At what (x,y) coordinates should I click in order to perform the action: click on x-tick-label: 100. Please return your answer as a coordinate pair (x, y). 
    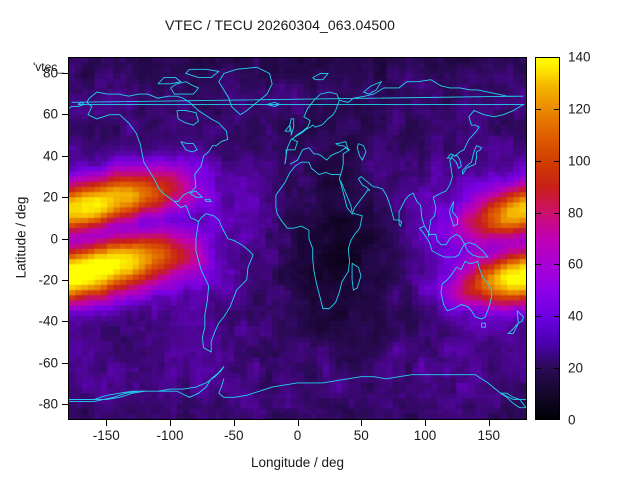
    Looking at the image, I should click on (425, 435).